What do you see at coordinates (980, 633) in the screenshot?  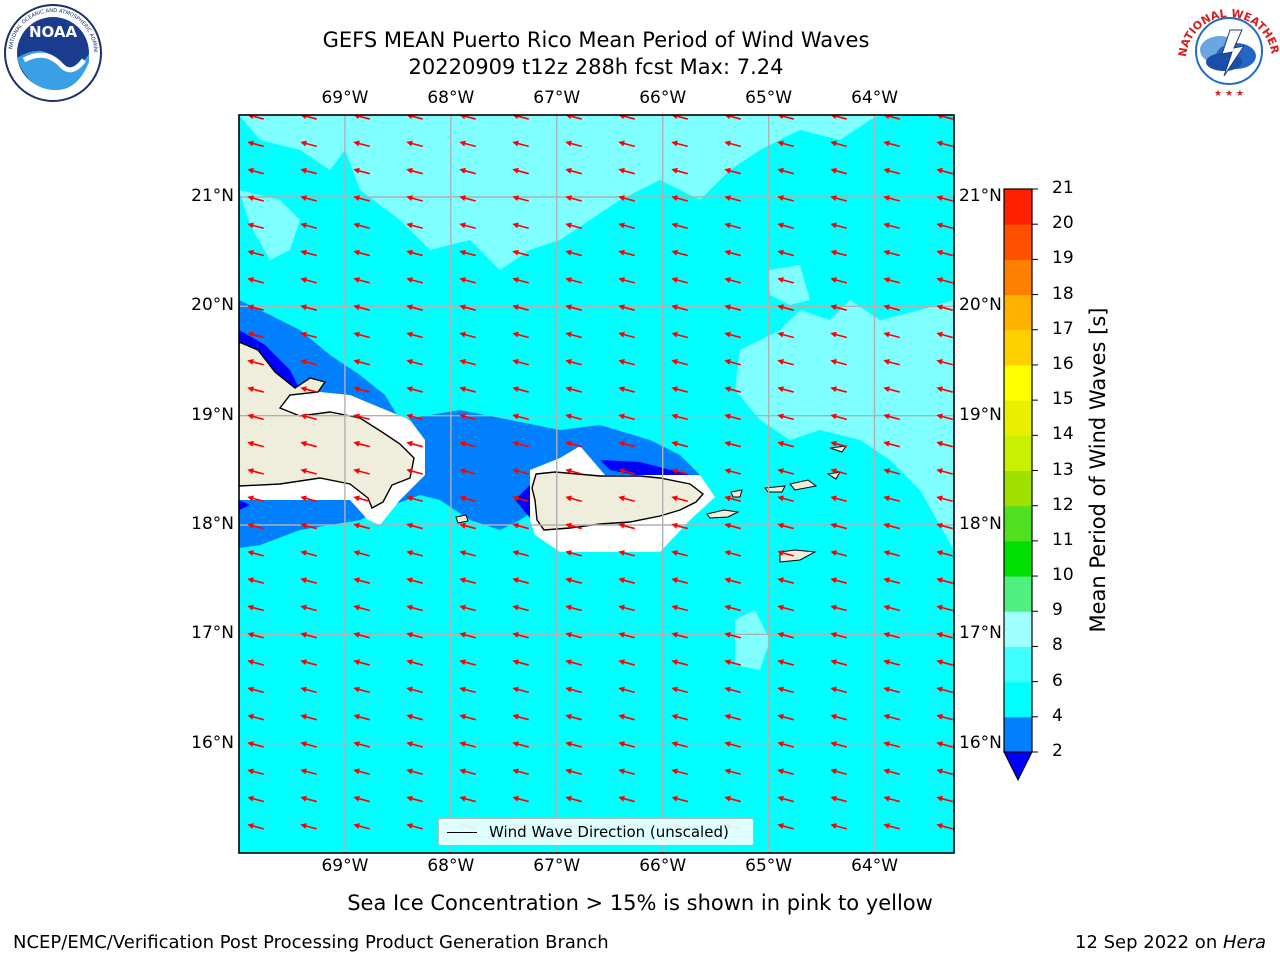 I see `lat-label-right: 17°N` at bounding box center [980, 633].